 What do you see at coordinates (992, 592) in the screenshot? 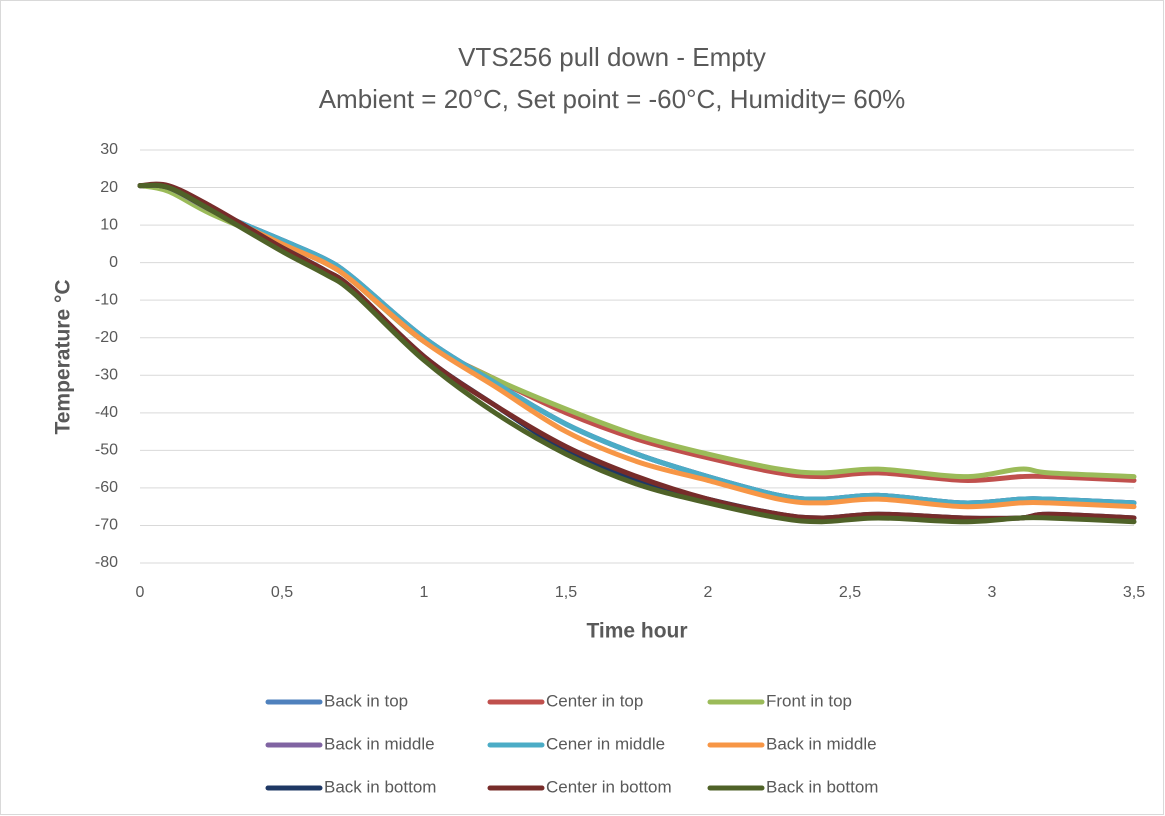
I see `x-tick-label: 3` at bounding box center [992, 592].